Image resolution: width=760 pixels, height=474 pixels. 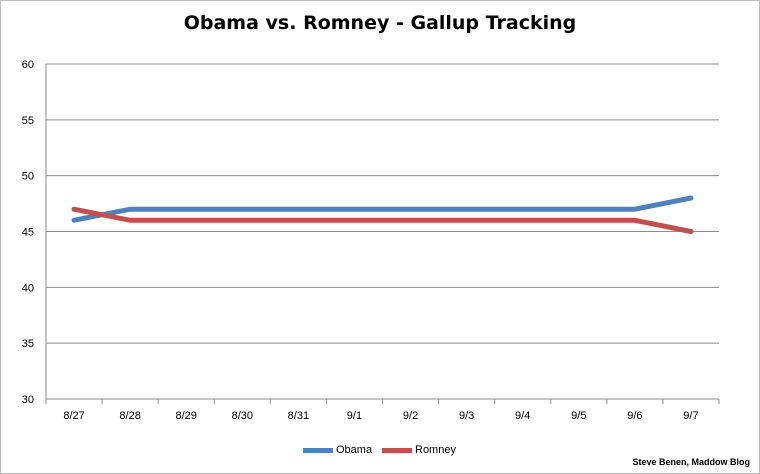 What do you see at coordinates (318, 450) in the screenshot?
I see `legend-swatch-obama` at bounding box center [318, 450].